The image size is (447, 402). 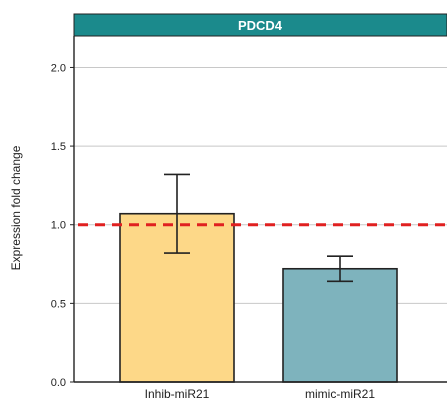 I want to click on y-tick-label: 0.0, so click(x=58, y=383).